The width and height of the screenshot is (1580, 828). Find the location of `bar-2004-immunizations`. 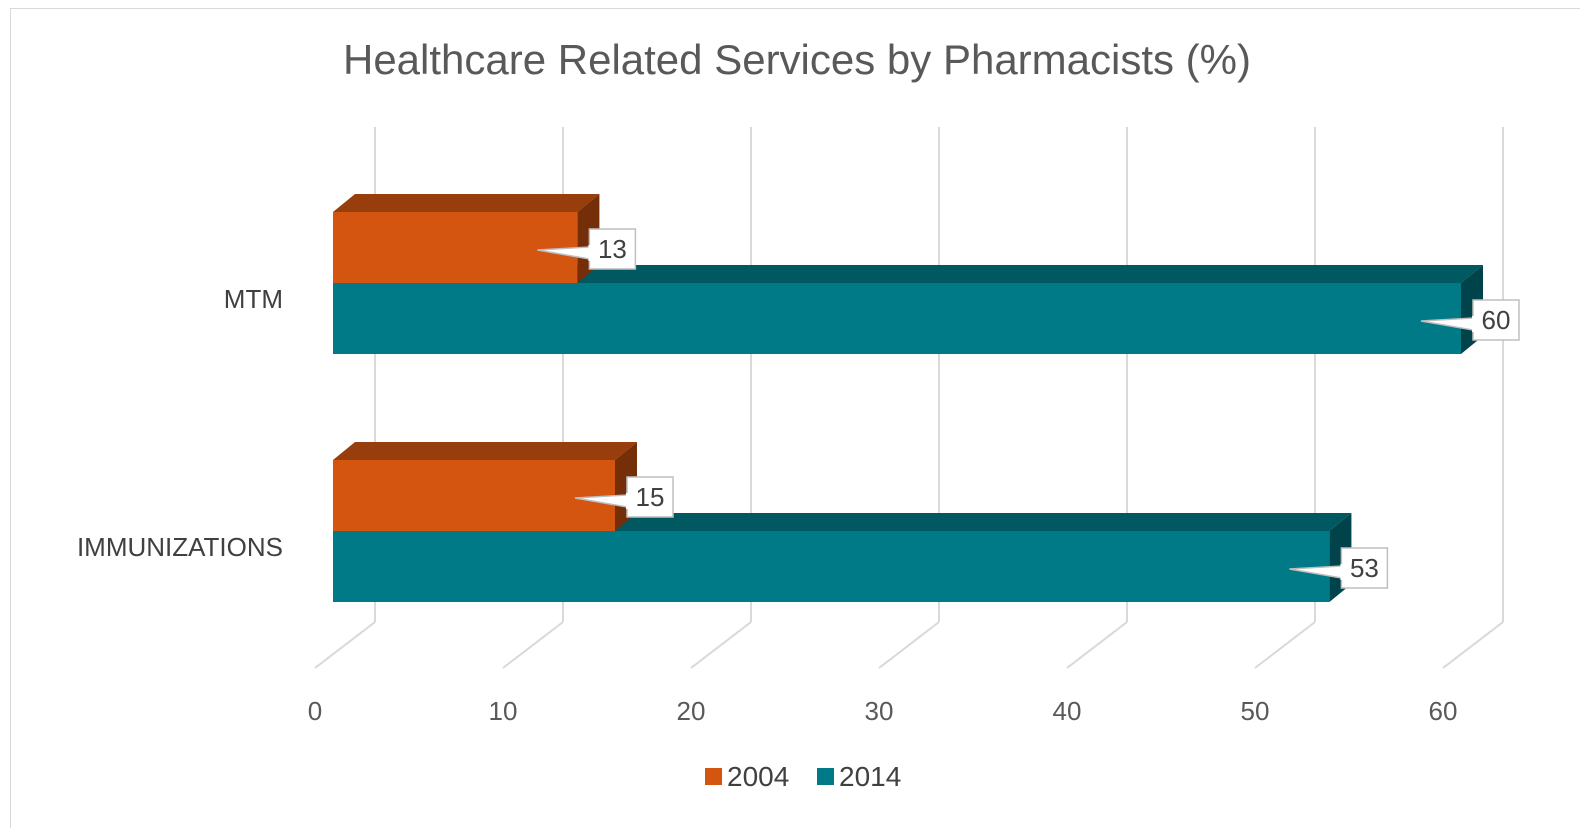

bar-2004-immunizations is located at coordinates (485, 486).